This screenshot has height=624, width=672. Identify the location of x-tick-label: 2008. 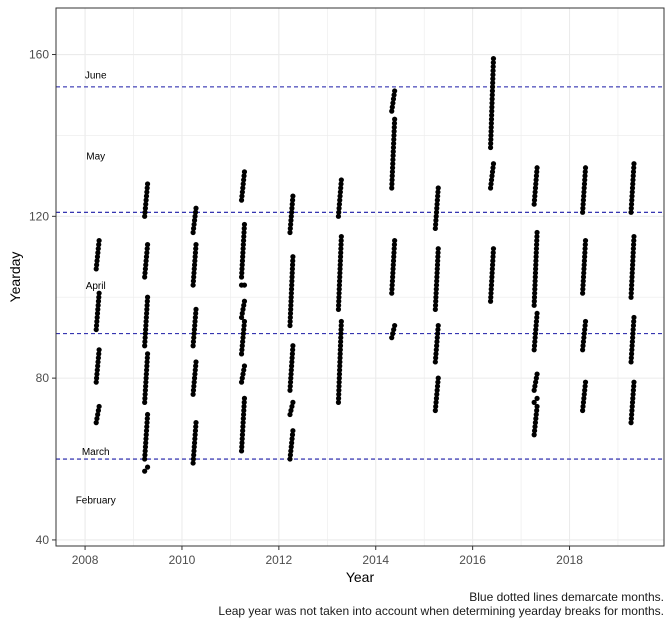
(85, 560).